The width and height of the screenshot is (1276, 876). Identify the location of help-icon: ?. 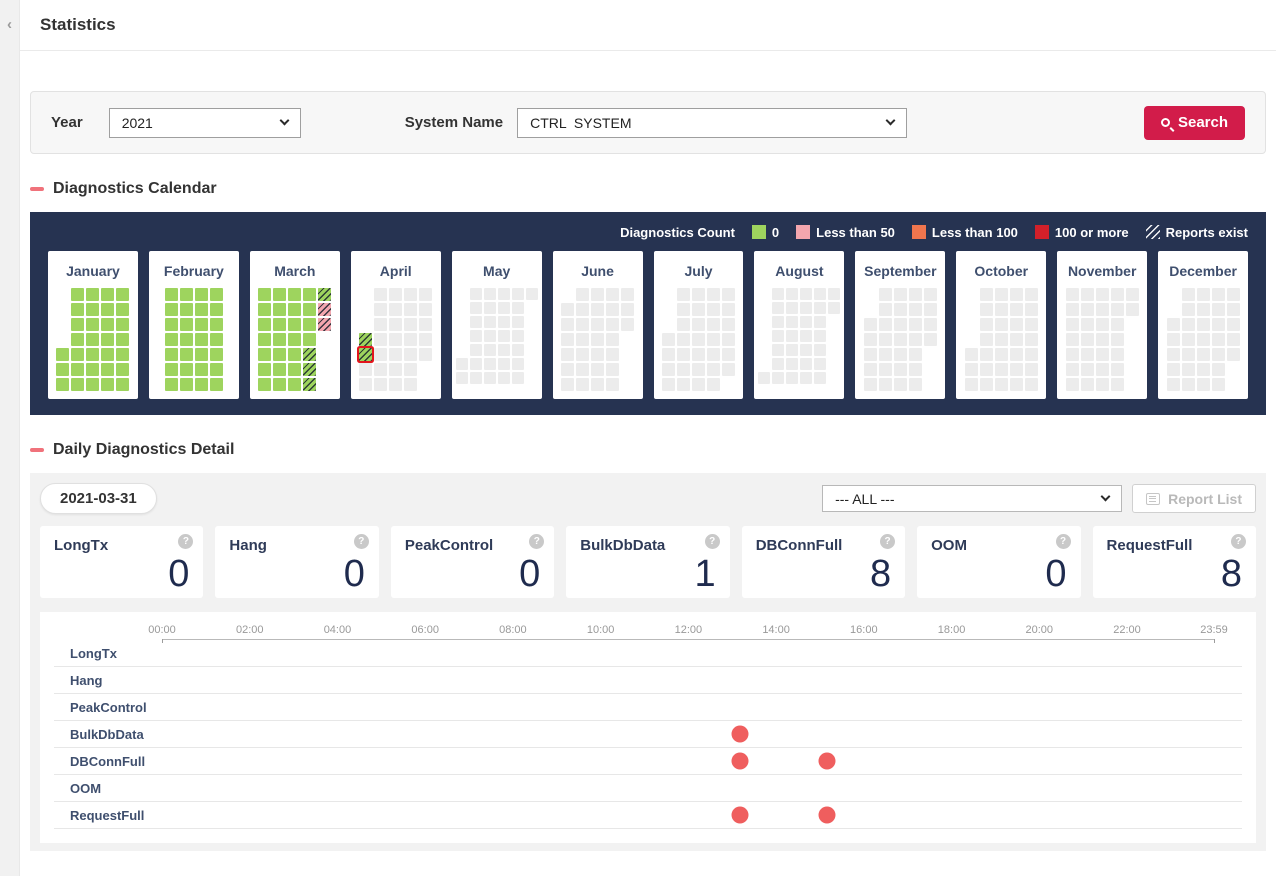
(1063, 541).